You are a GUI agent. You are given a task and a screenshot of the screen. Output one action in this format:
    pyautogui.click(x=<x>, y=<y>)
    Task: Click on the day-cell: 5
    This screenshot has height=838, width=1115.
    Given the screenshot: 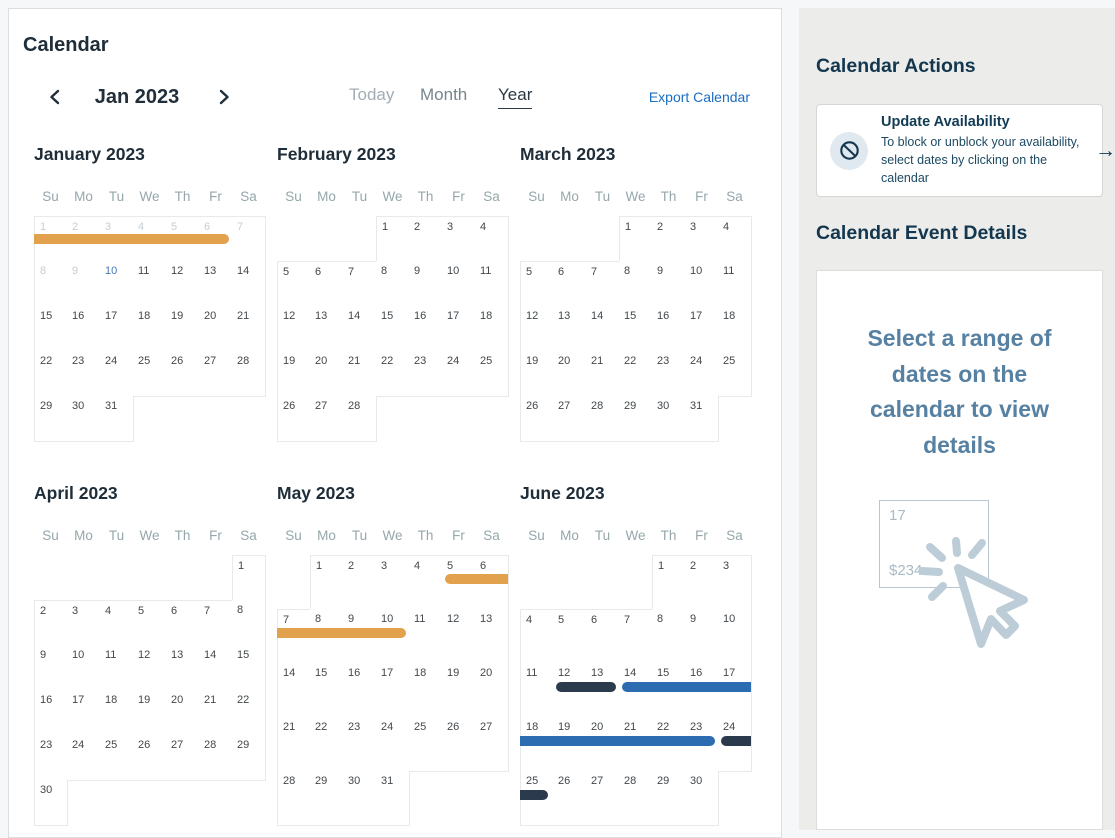 What is the action you would take?
    pyautogui.click(x=294, y=284)
    